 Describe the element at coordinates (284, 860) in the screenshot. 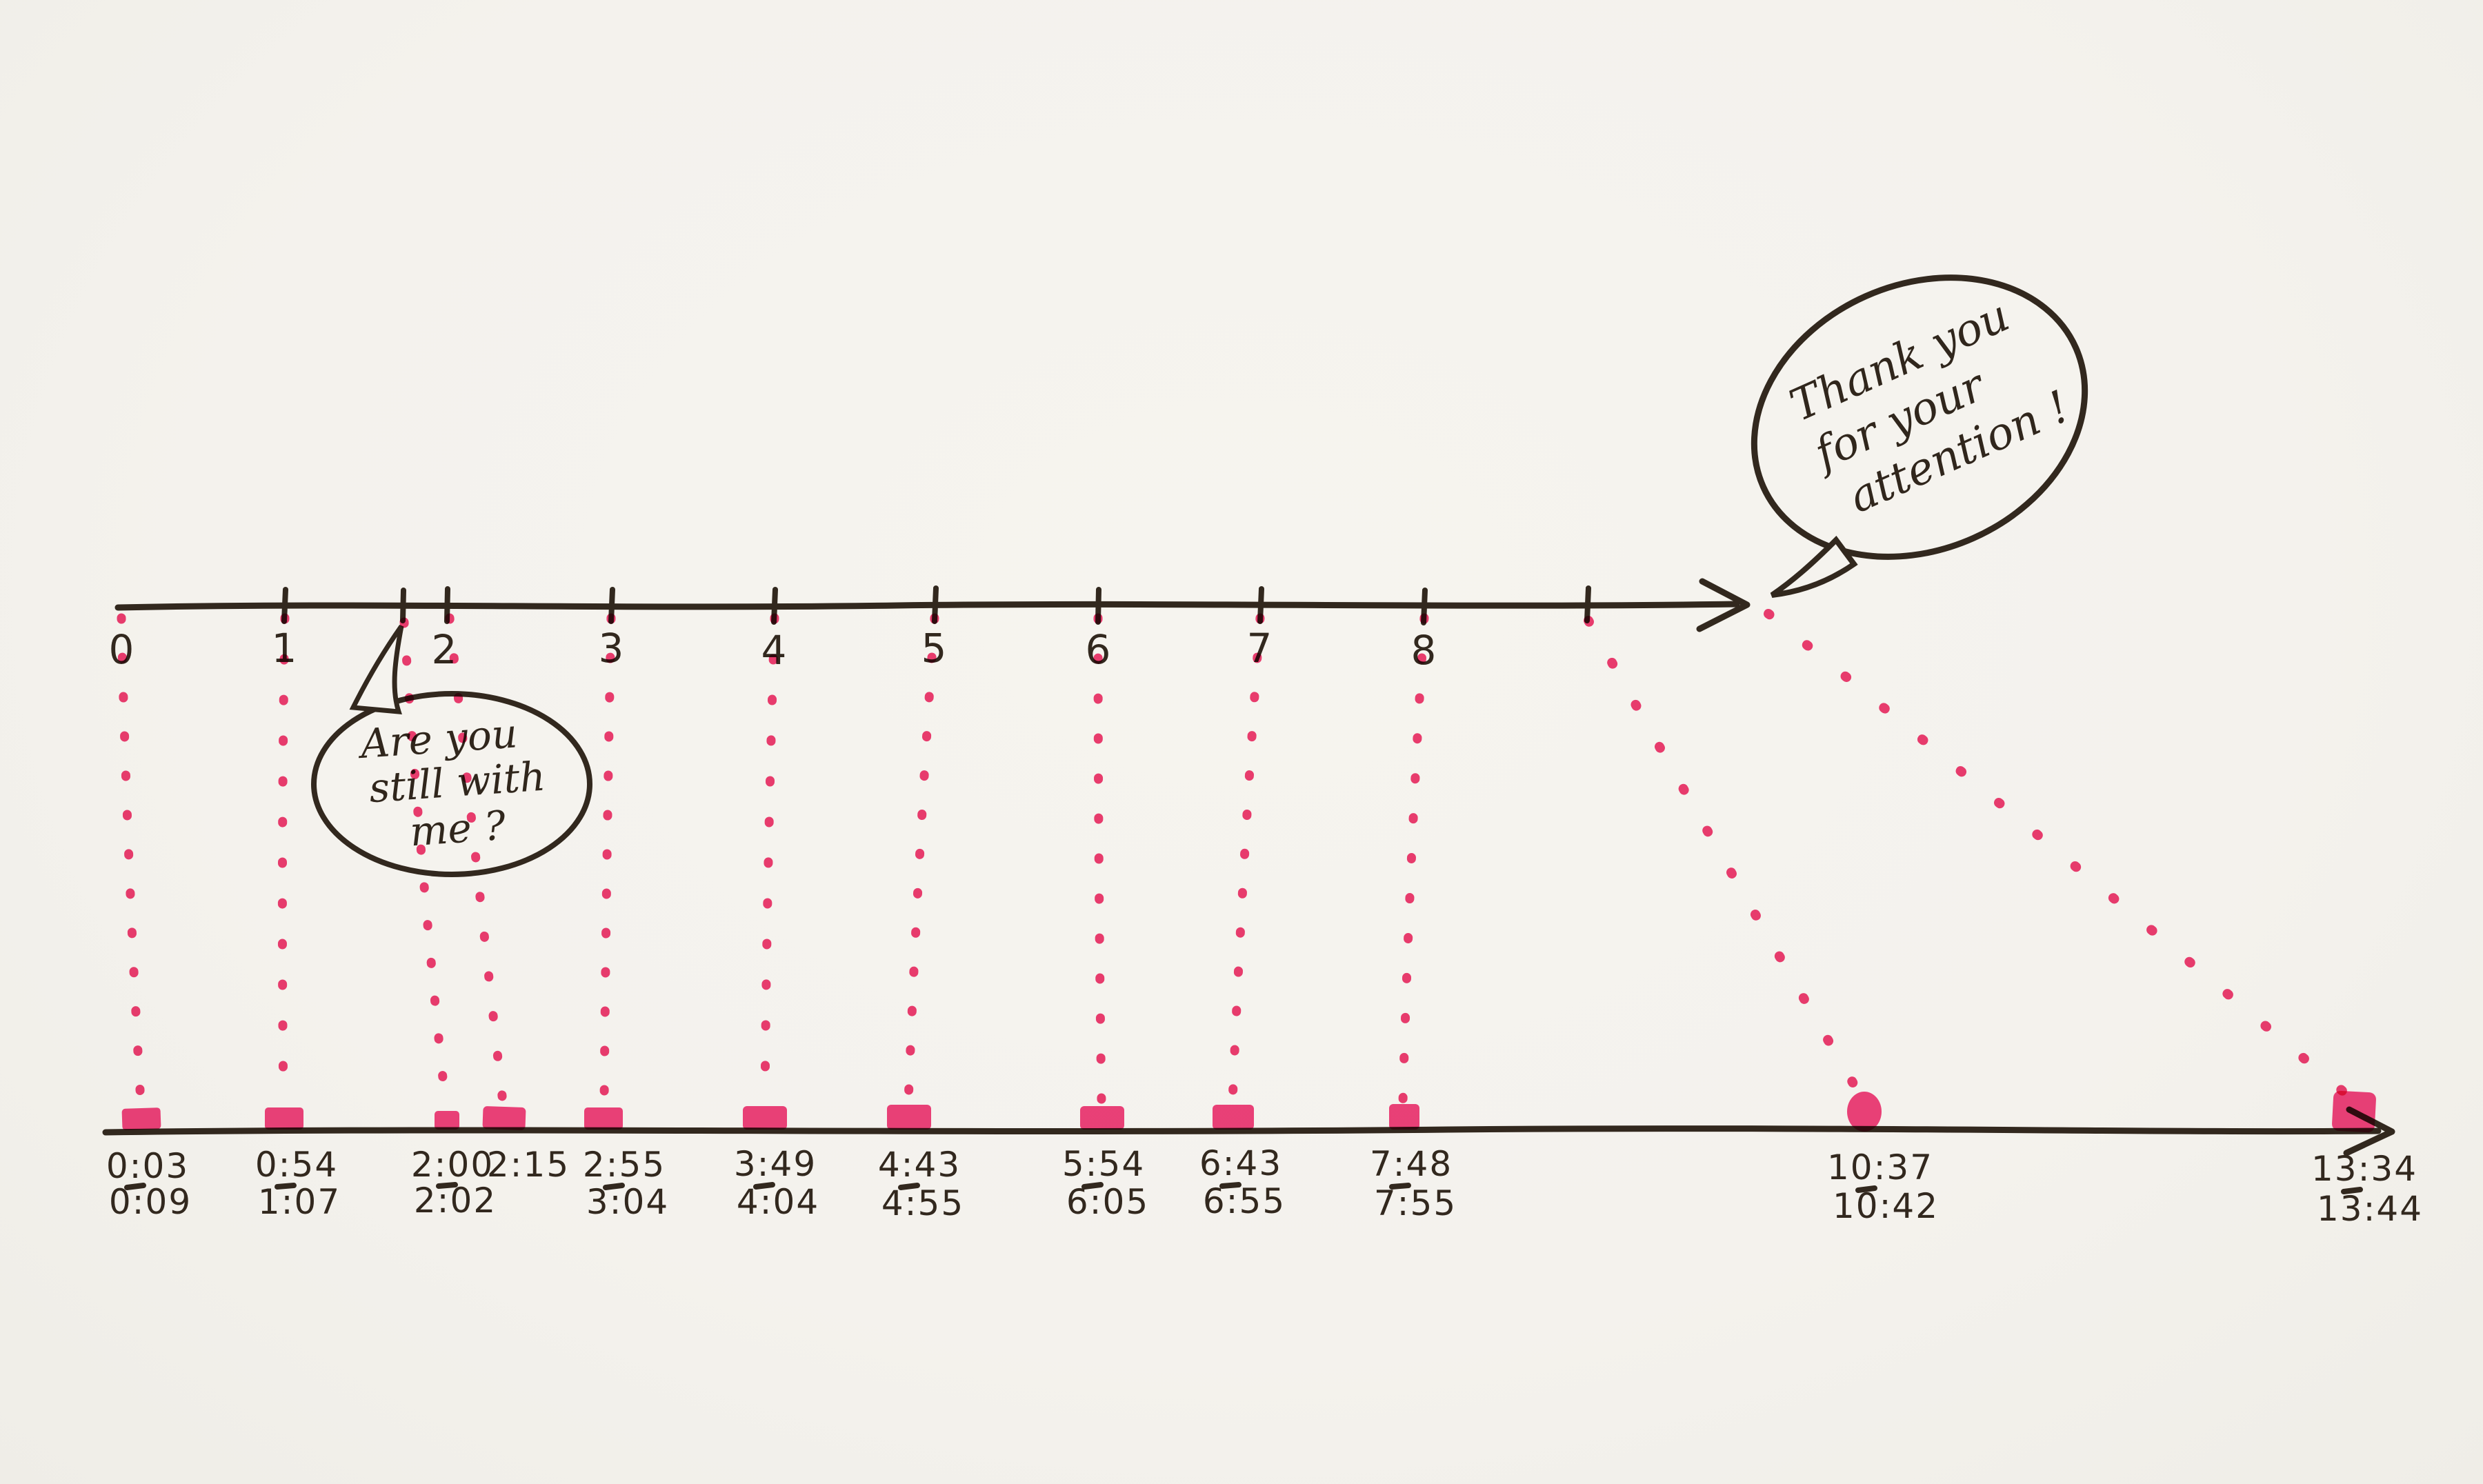

I see `dotted-line-slide1` at that location.